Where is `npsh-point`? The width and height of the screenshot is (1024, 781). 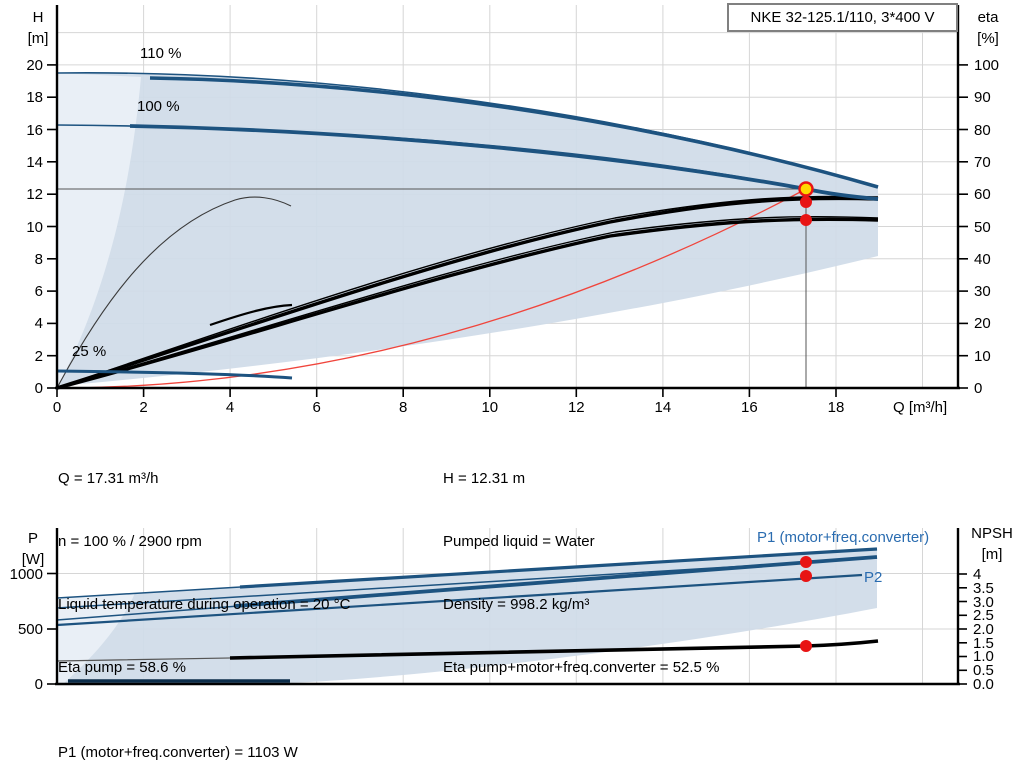
npsh-point is located at coordinates (806, 646).